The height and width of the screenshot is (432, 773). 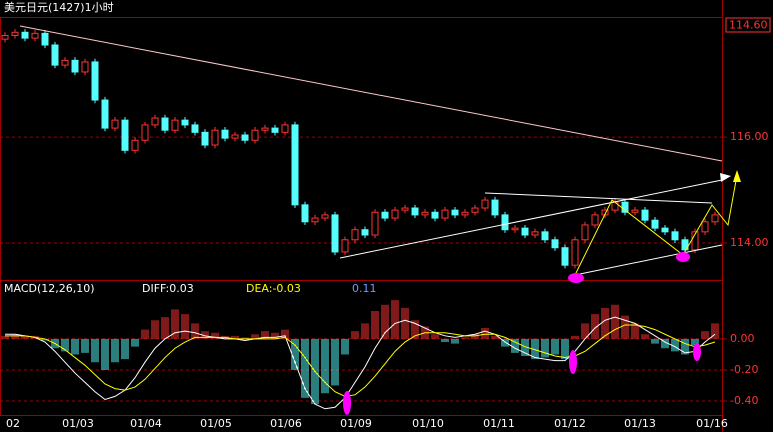 What do you see at coordinates (742, 338) in the screenshot?
I see `y-tick-label: 0.00` at bounding box center [742, 338].